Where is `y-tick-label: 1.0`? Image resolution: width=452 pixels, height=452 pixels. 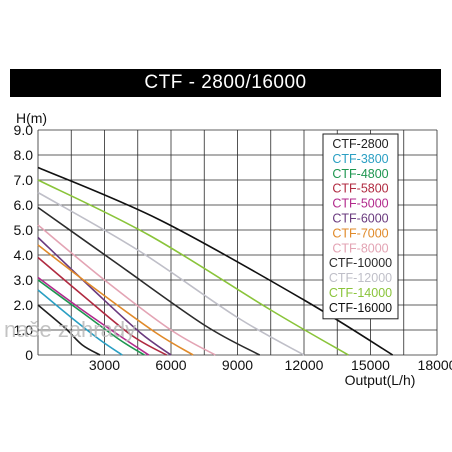 y-tick-label: 1.0 is located at coordinates (24, 330).